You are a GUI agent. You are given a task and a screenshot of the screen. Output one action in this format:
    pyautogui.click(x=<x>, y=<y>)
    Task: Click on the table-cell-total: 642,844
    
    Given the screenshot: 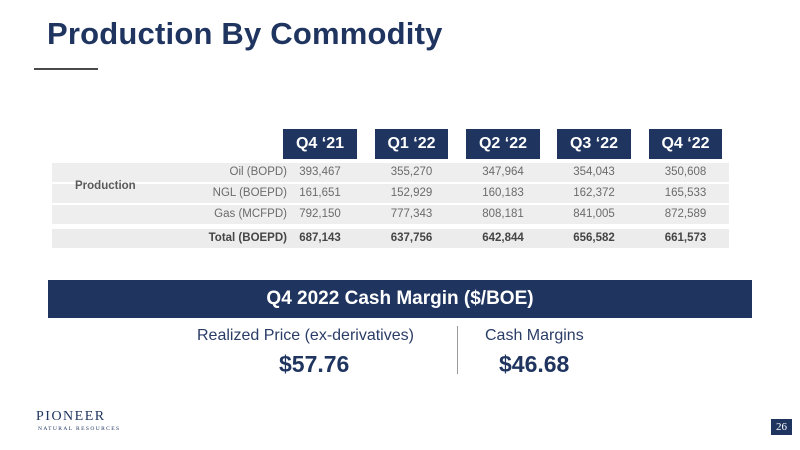 What is the action you would take?
    pyautogui.click(x=503, y=238)
    